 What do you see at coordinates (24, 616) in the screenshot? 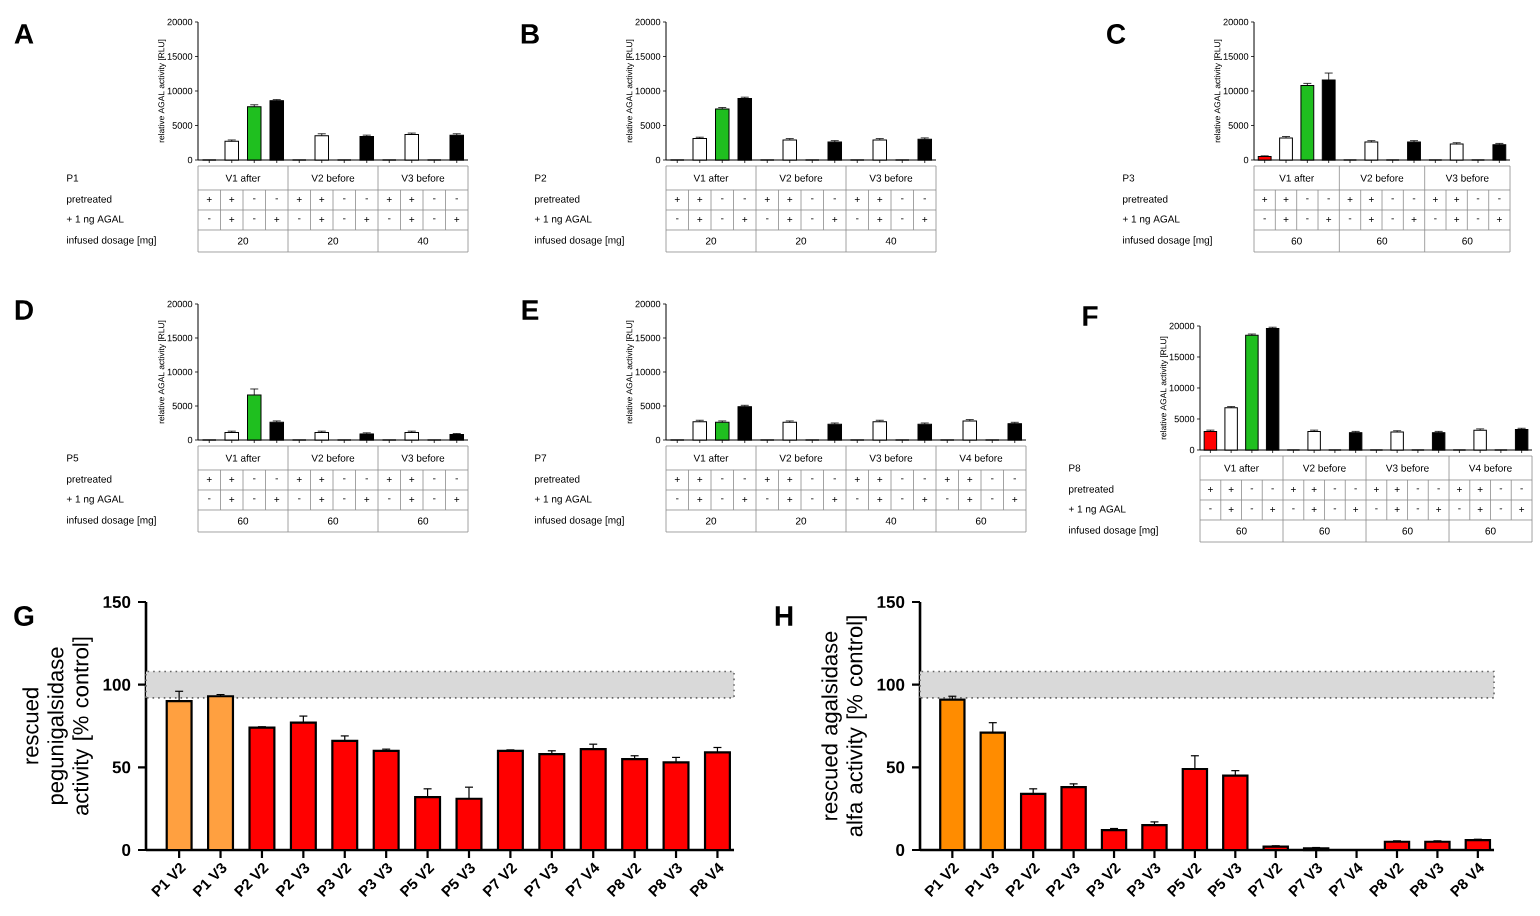
I see `chart-title: G` at bounding box center [24, 616].